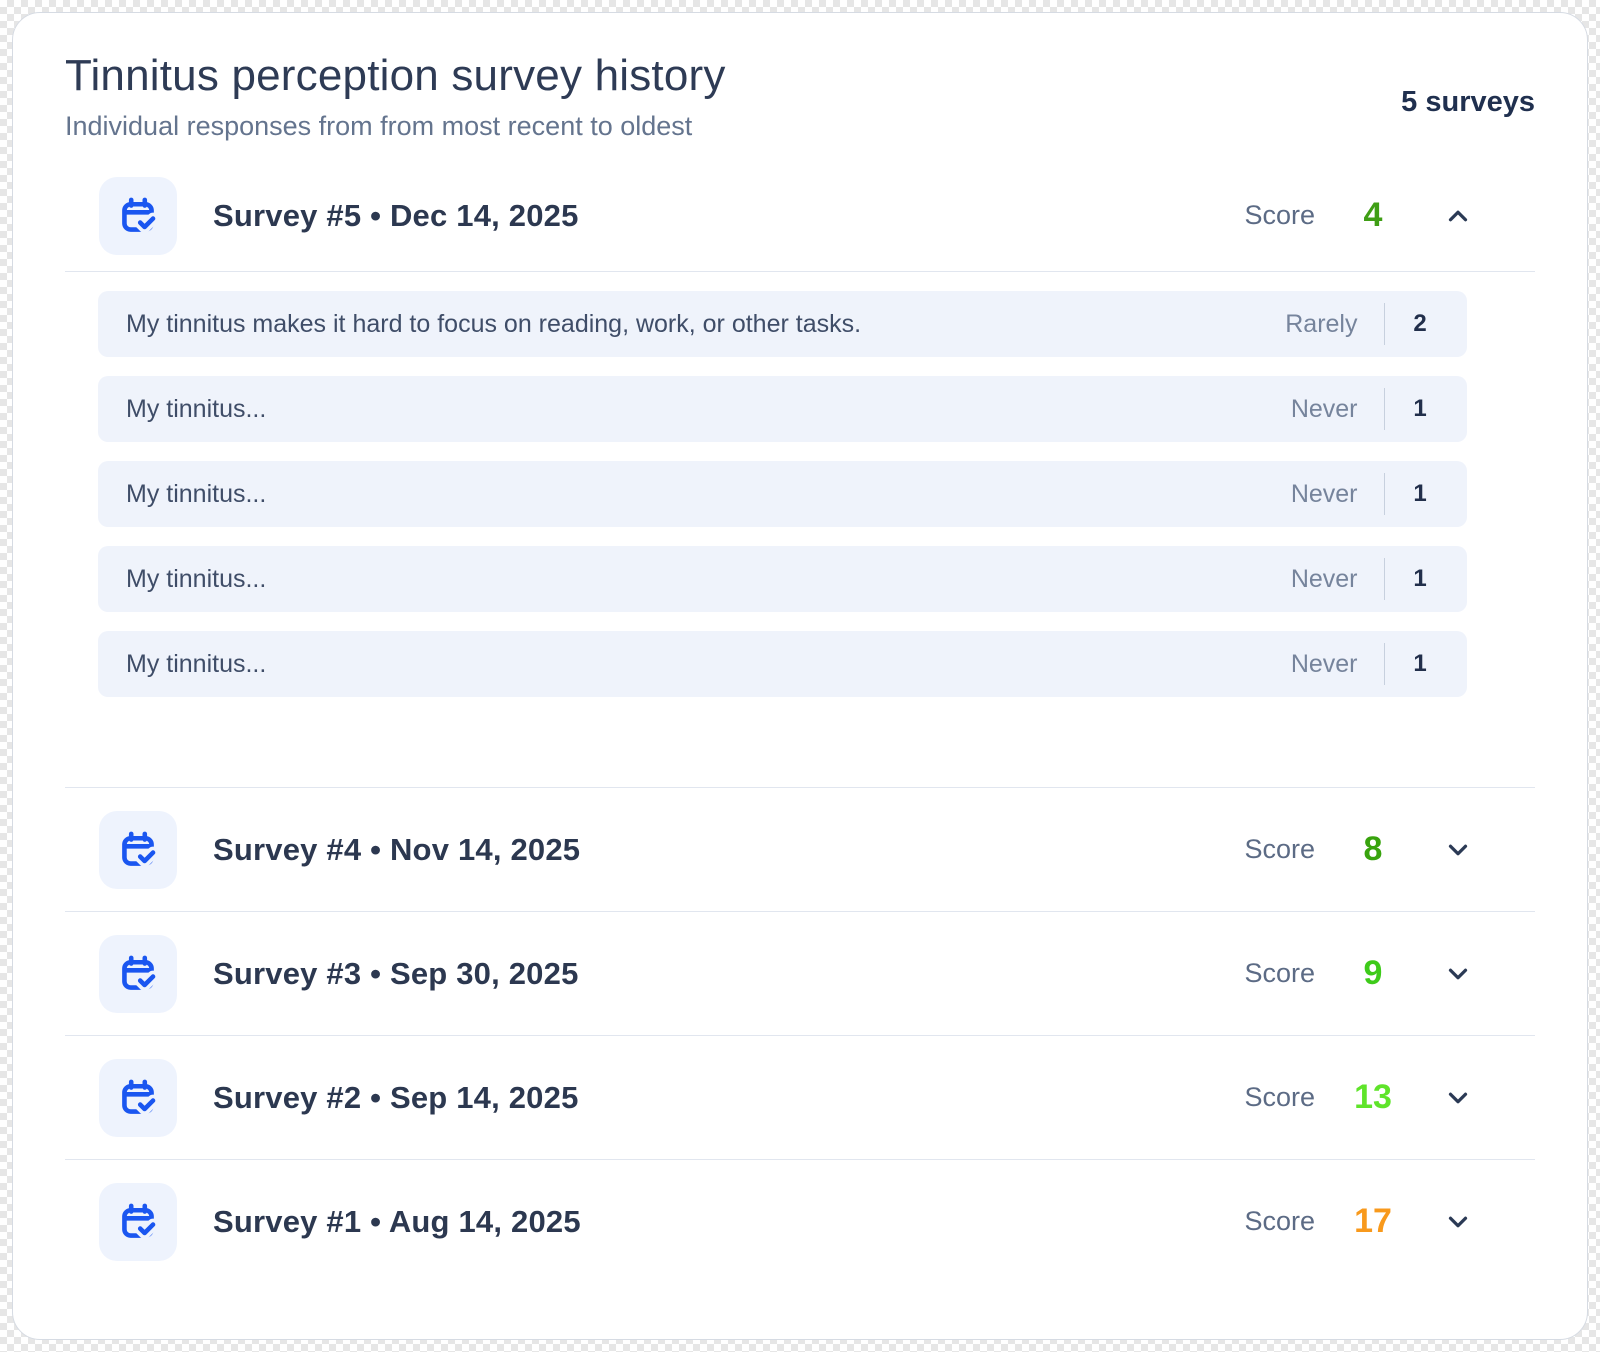 The image size is (1600, 1352). What do you see at coordinates (1373, 1221) in the screenshot?
I see `score-value: 17` at bounding box center [1373, 1221].